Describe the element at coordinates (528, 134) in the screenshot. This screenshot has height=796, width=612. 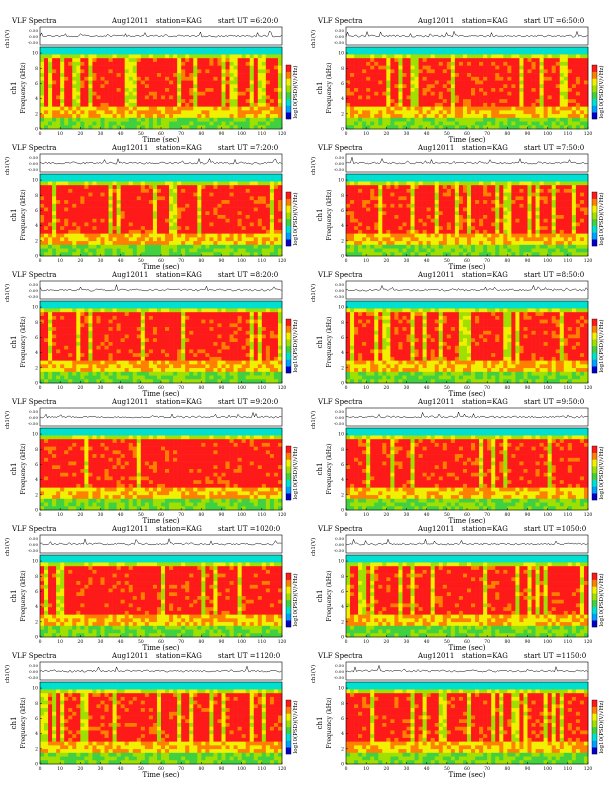
I see `x-tick-label: 90` at that location.